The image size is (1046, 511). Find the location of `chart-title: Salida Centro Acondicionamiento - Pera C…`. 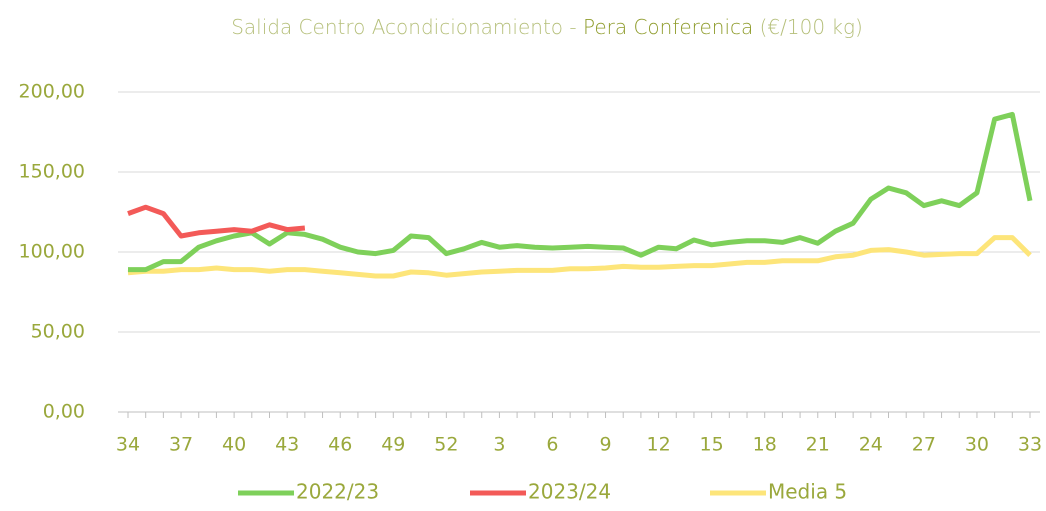

chart-title: Salida Centro Acondicionamiento - Pera C… is located at coordinates (547, 27).